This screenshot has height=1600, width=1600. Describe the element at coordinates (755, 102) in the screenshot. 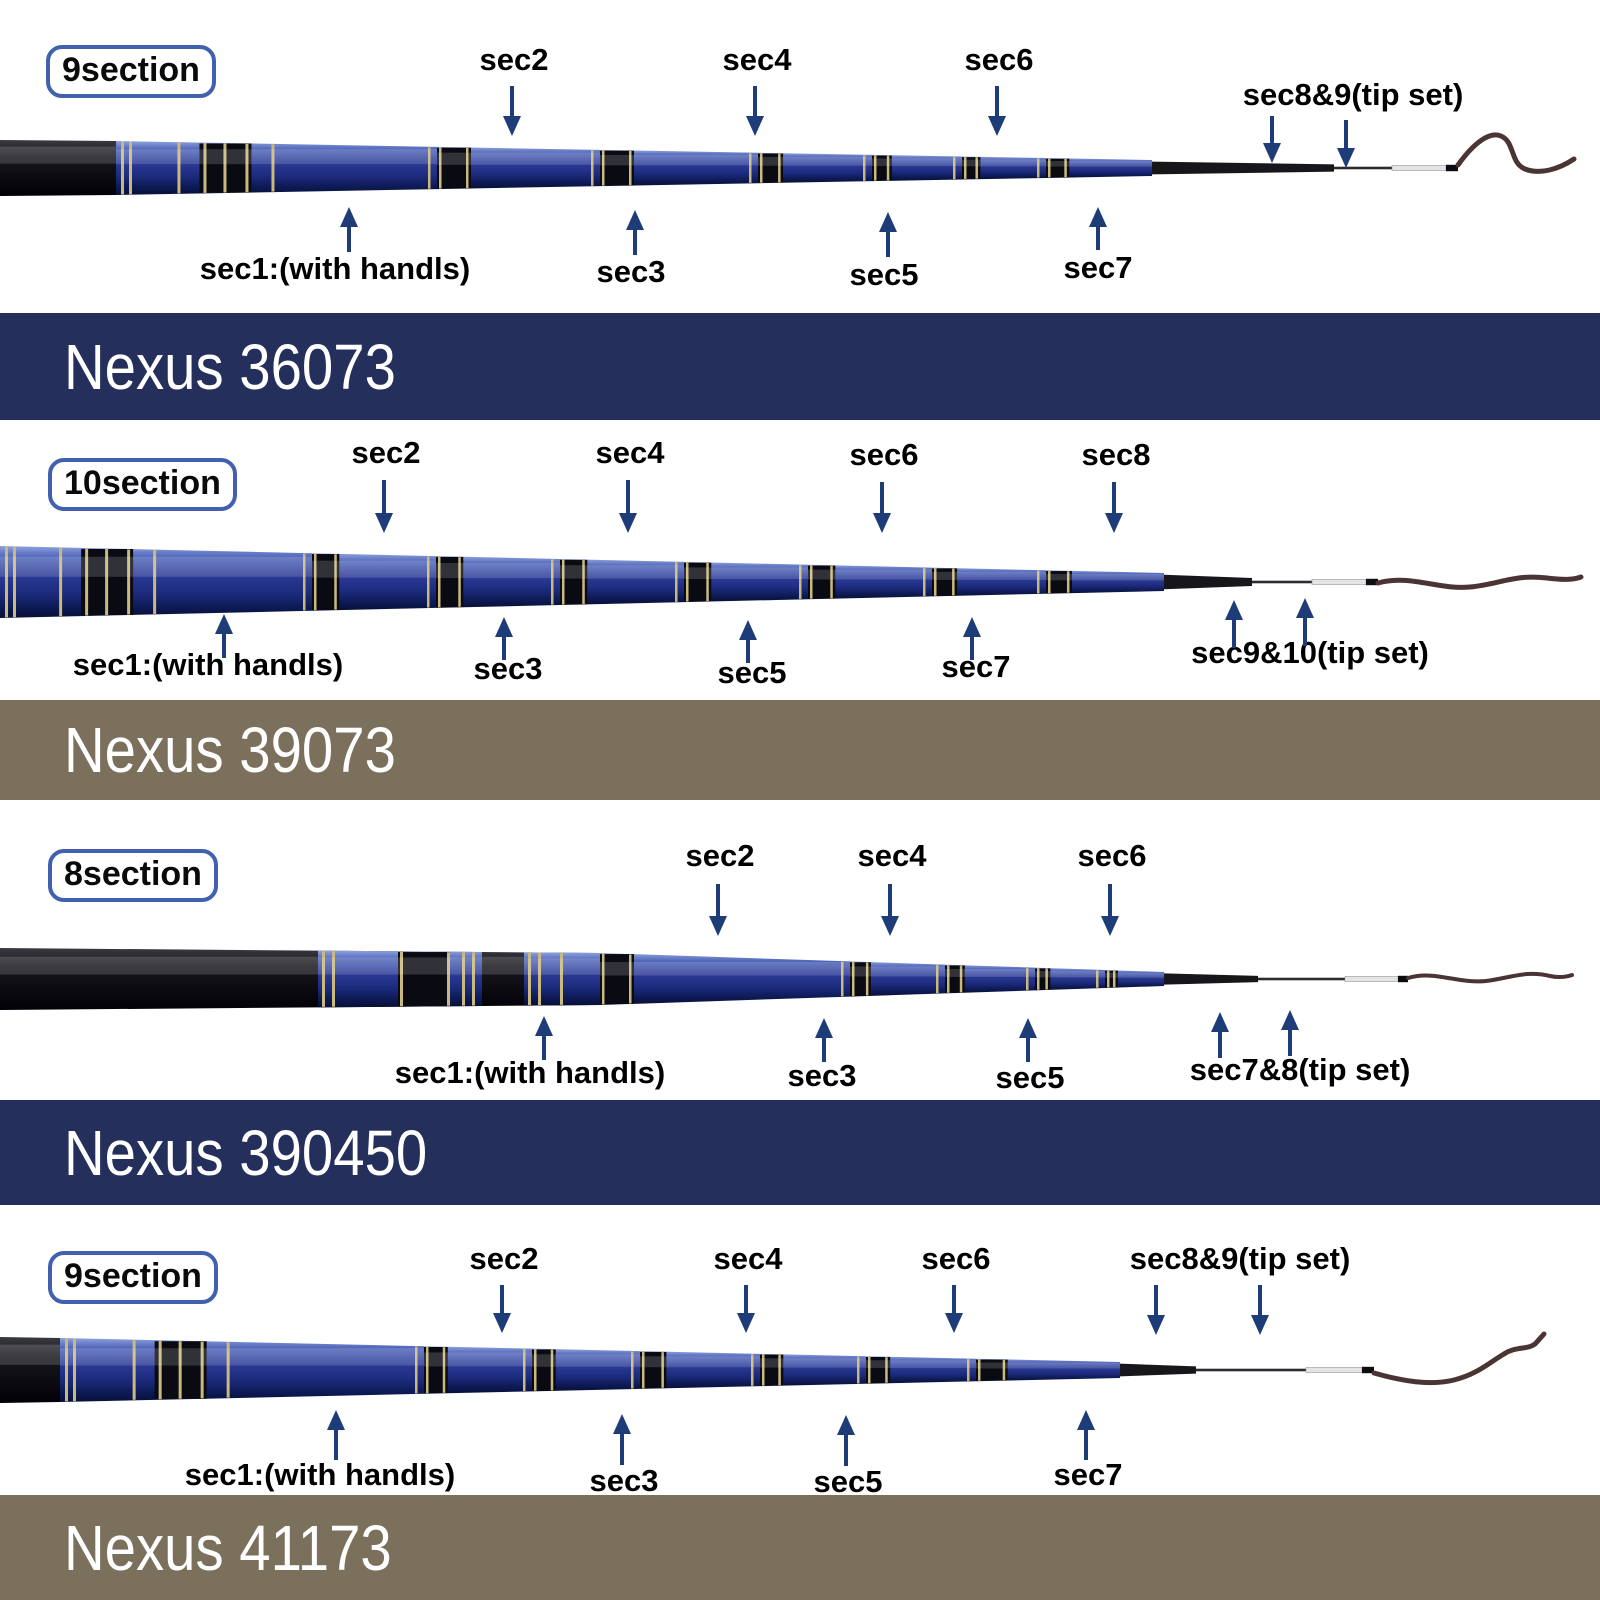

I see `arrow-p1-sec4` at that location.